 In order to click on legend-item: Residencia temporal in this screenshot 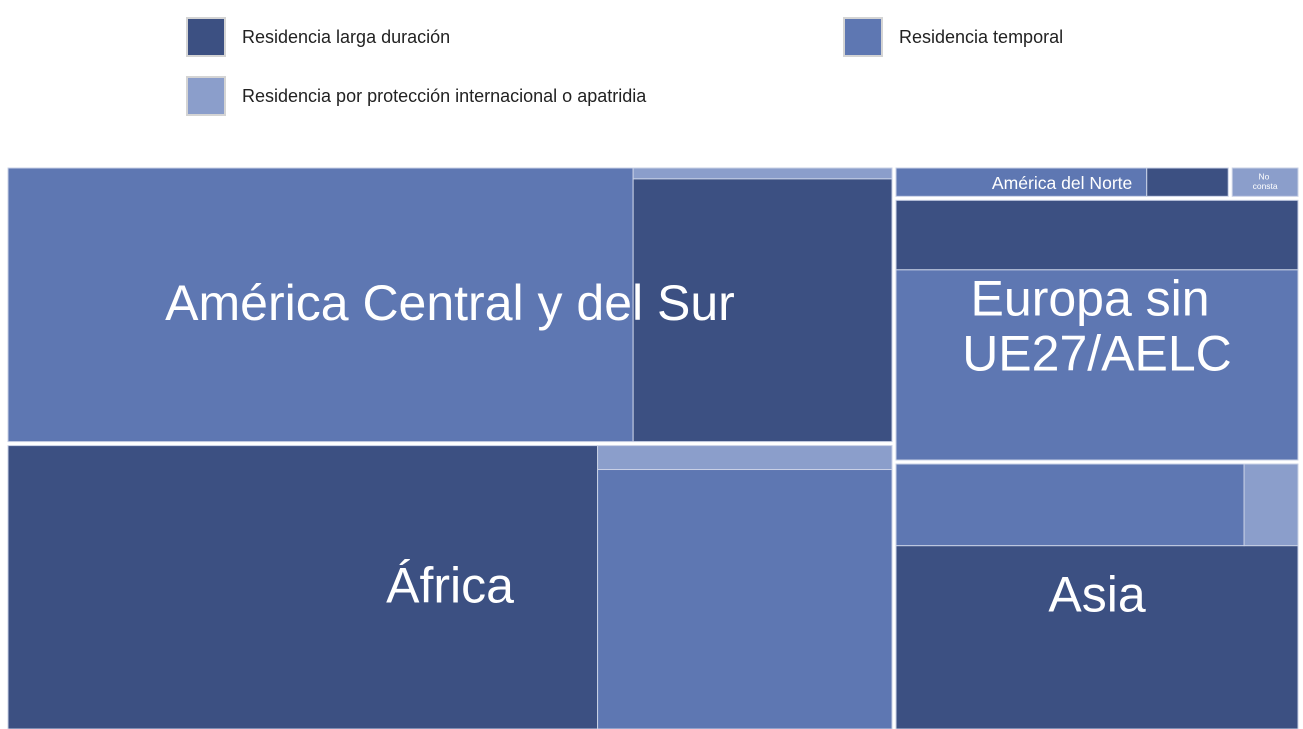, I will do `click(953, 37)`.